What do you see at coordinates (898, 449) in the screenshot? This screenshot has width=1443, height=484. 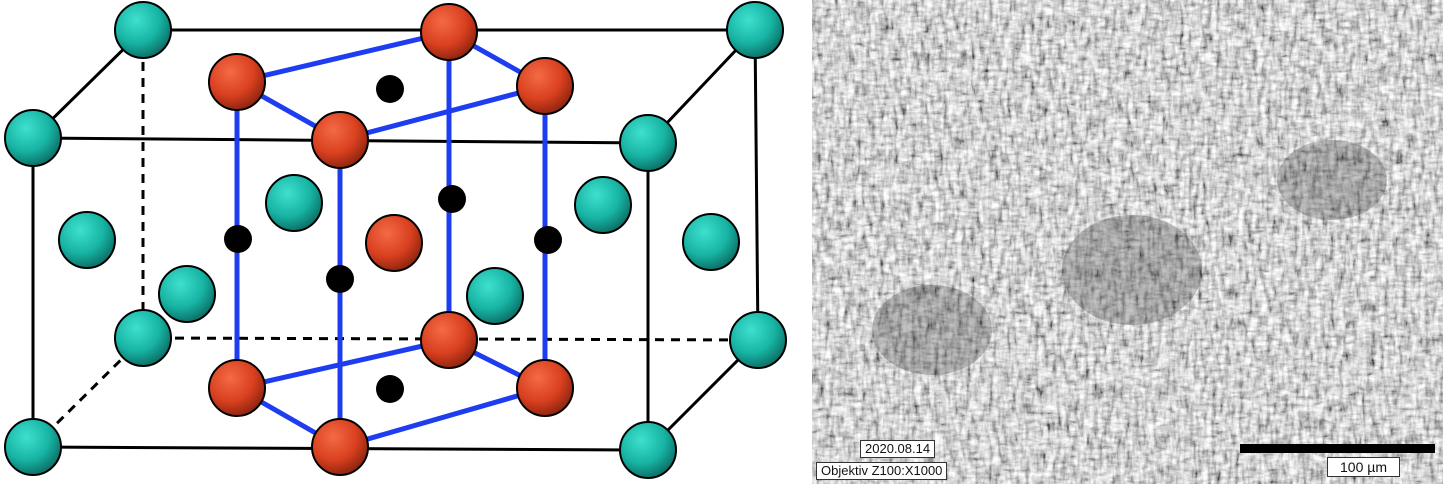 I see `date-label: 2020.08.14` at bounding box center [898, 449].